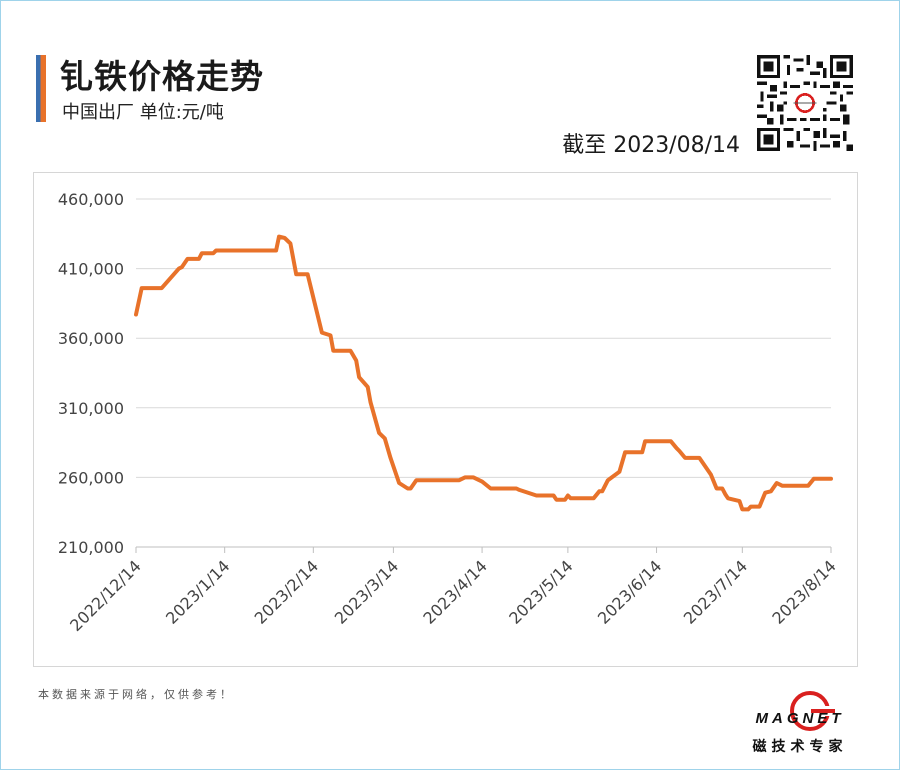 This screenshot has width=900, height=770. What do you see at coordinates (805, 103) in the screenshot?
I see `qr-code-image` at bounding box center [805, 103].